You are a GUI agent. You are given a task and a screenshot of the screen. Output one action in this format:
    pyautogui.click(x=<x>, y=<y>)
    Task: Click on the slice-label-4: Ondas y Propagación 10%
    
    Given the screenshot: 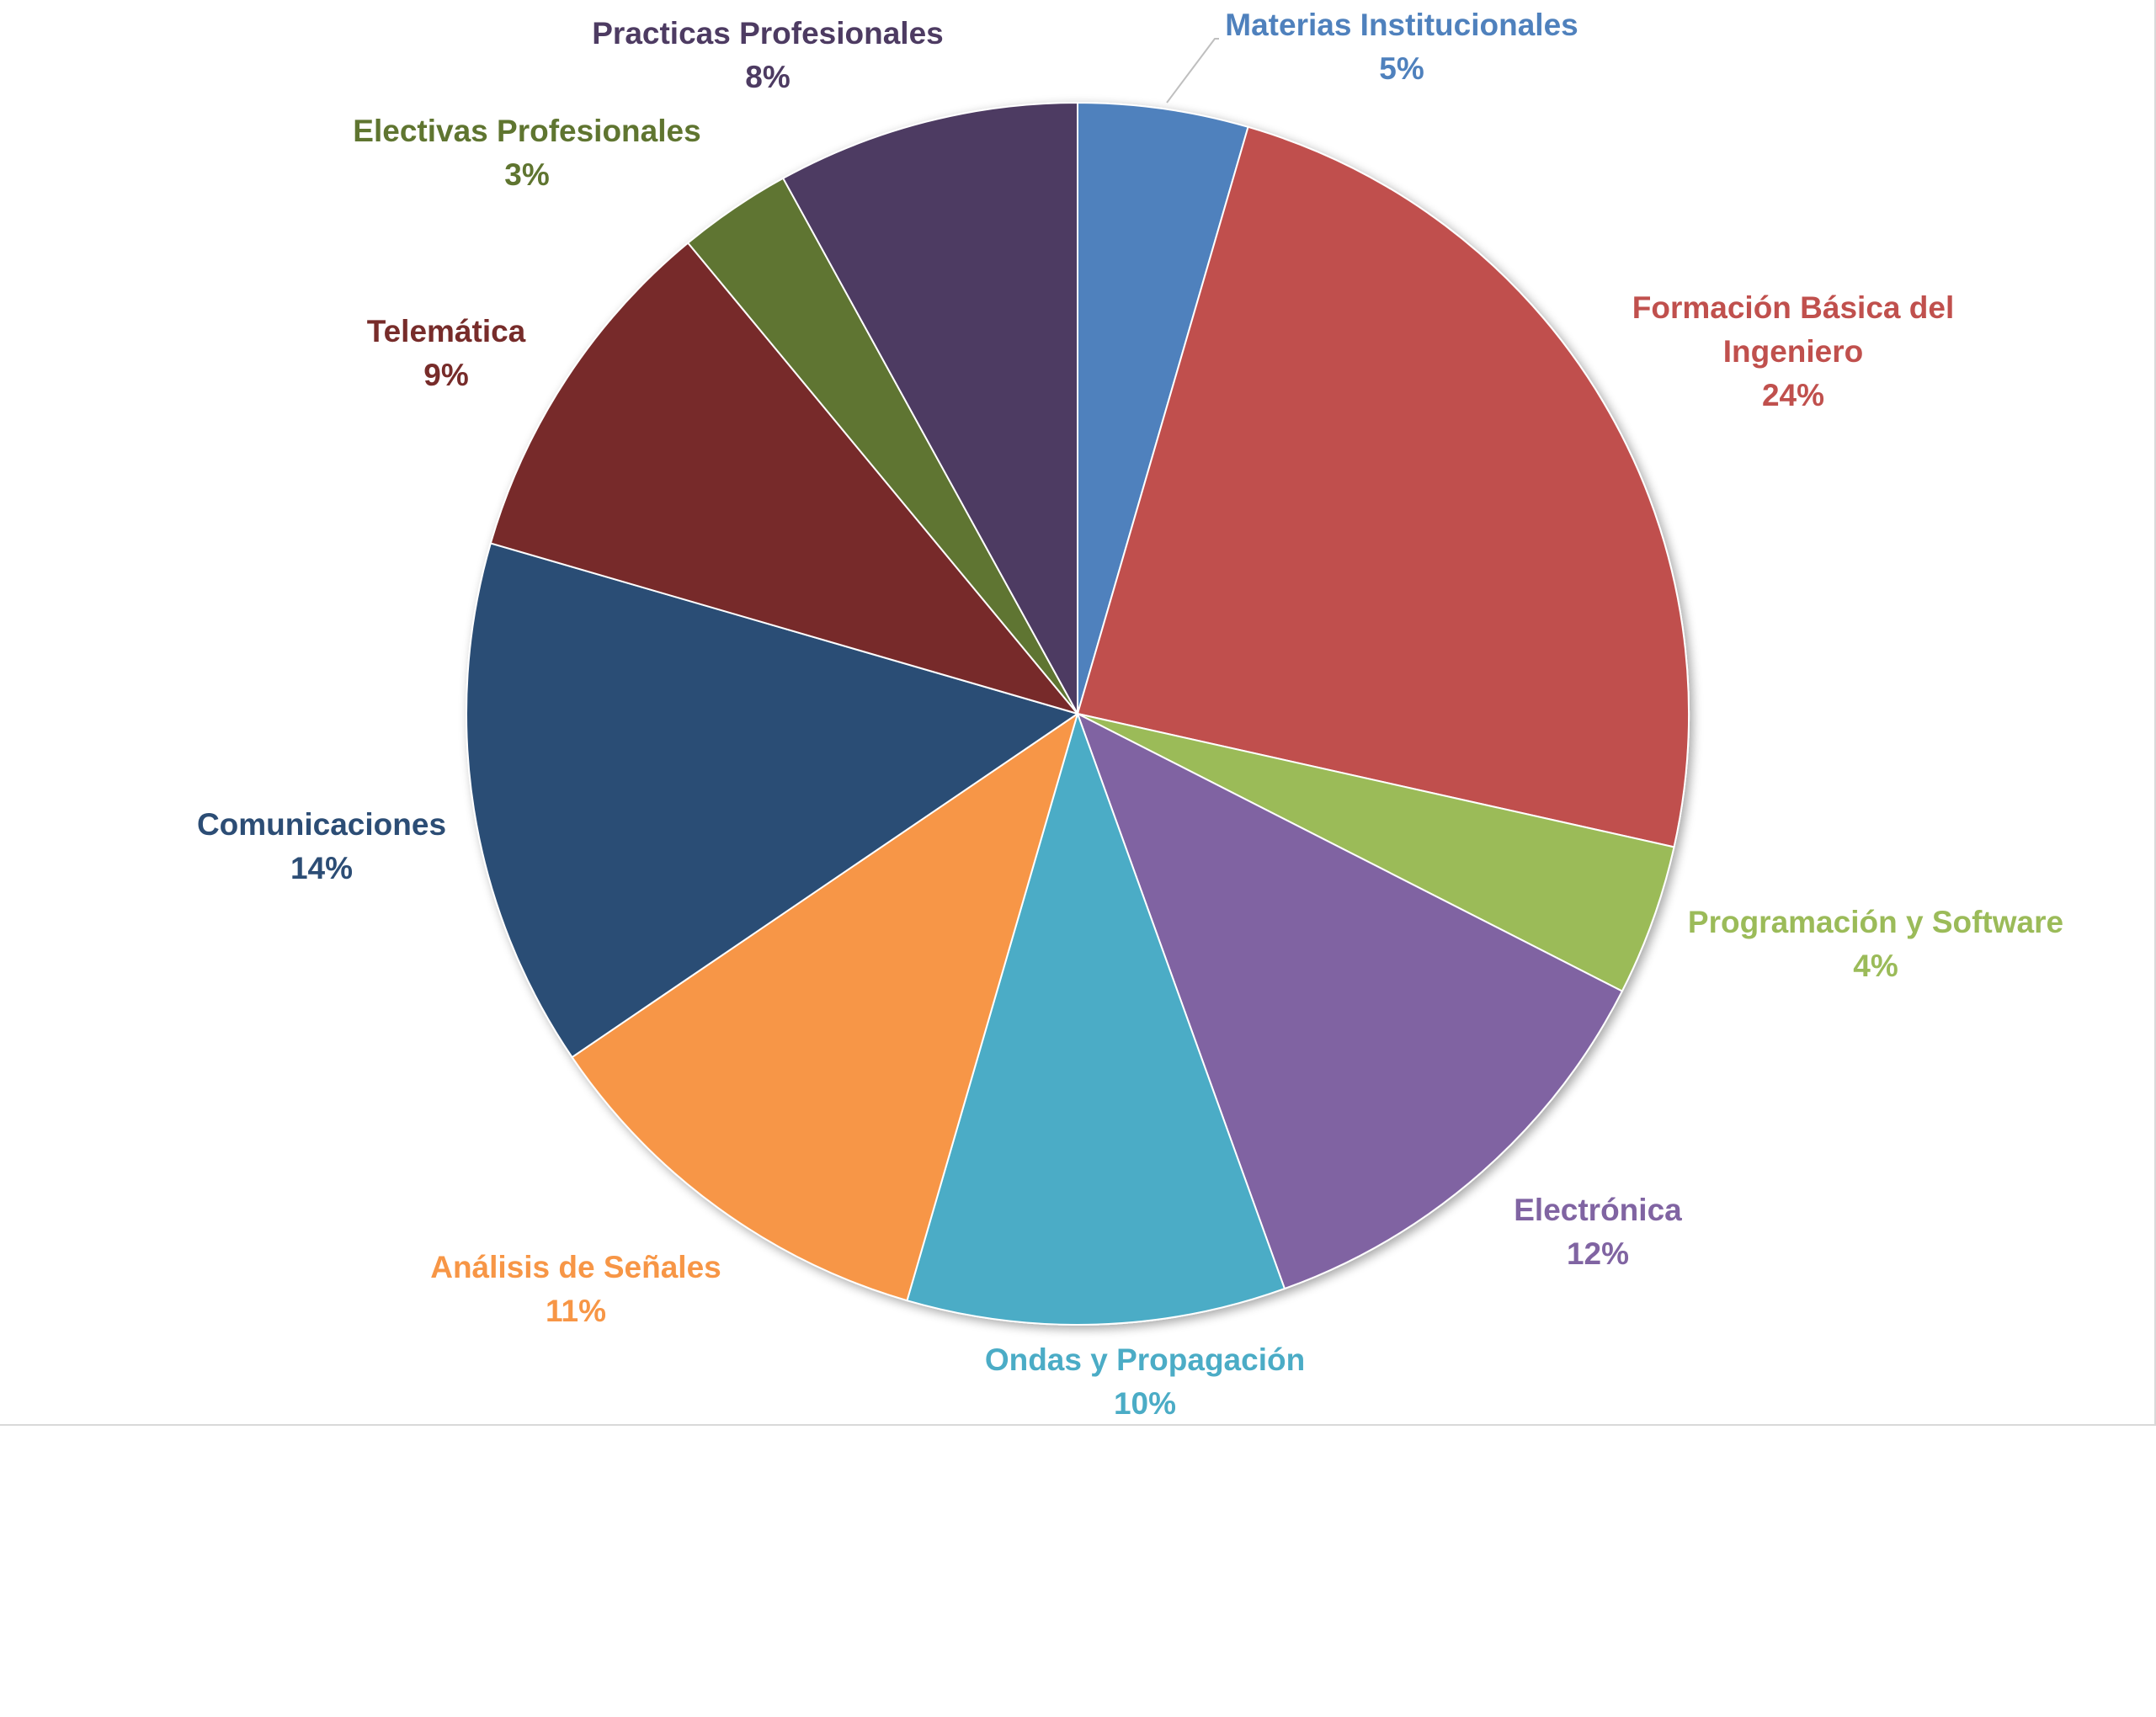 What is the action you would take?
    pyautogui.click(x=1145, y=1381)
    